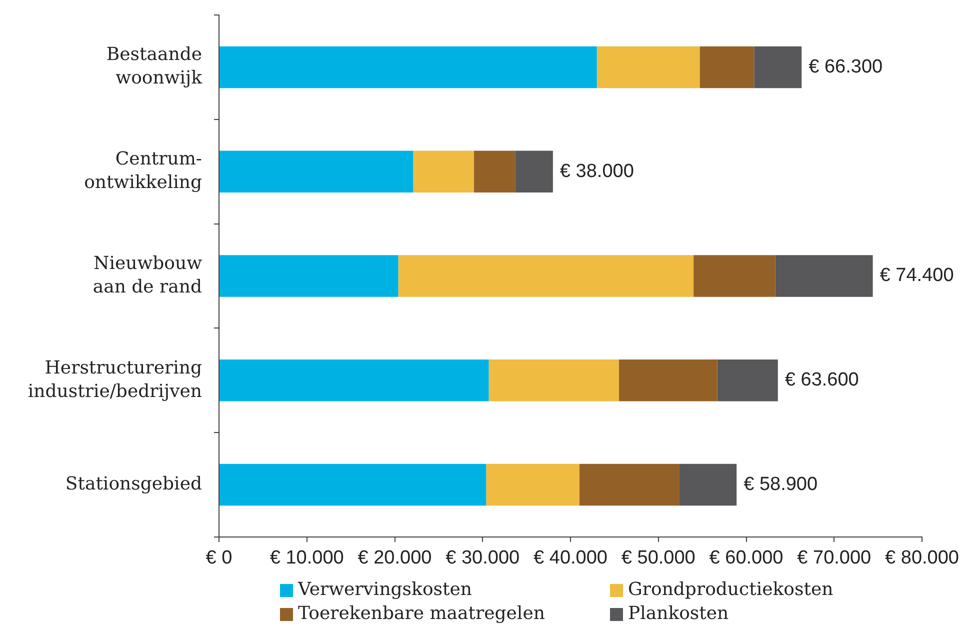 This screenshot has width=964, height=630. Describe the element at coordinates (658, 558) in the screenshot. I see `x-tick-label: € 50.000` at that location.